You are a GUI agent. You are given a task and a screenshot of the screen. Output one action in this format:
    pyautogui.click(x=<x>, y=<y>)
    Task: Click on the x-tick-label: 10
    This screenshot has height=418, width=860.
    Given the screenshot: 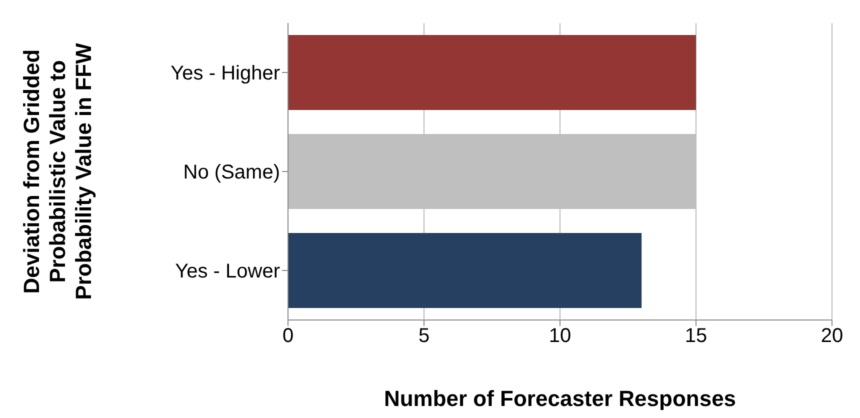 What is the action you would take?
    pyautogui.click(x=560, y=336)
    